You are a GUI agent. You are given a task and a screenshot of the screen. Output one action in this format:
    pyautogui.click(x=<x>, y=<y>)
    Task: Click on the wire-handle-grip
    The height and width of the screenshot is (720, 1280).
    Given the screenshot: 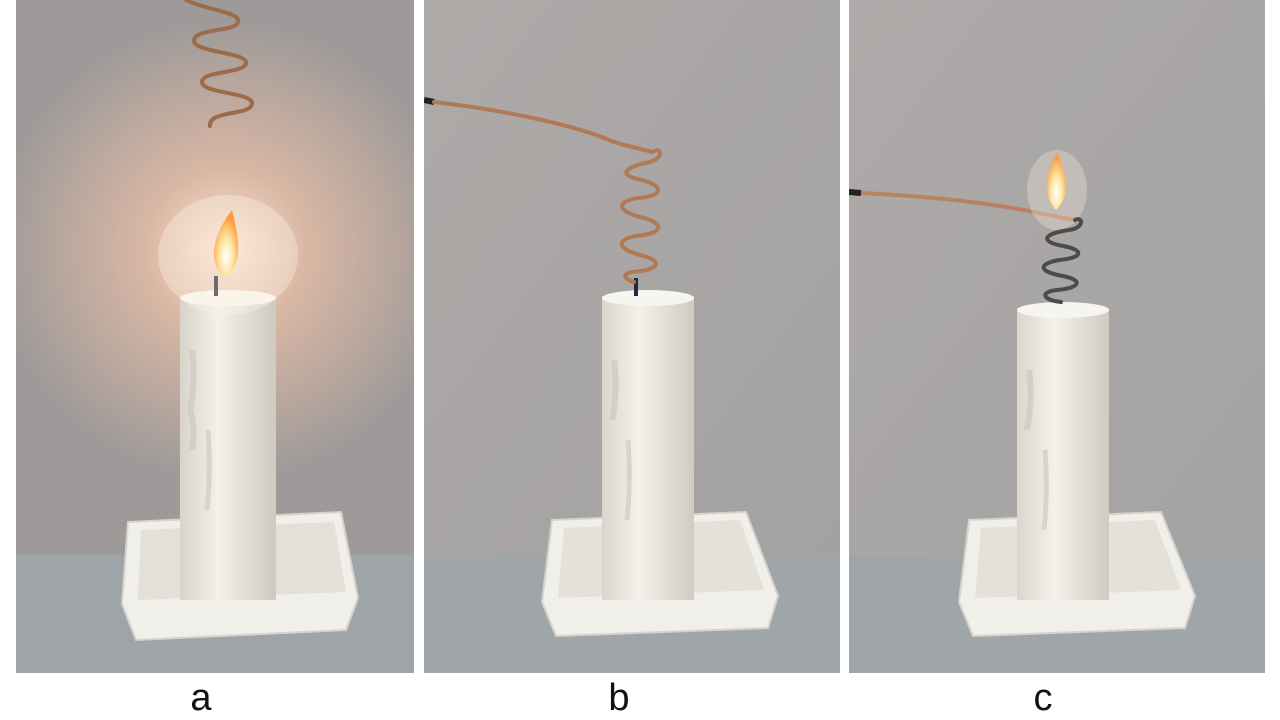 What is the action you would take?
    pyautogui.click(x=855, y=192)
    